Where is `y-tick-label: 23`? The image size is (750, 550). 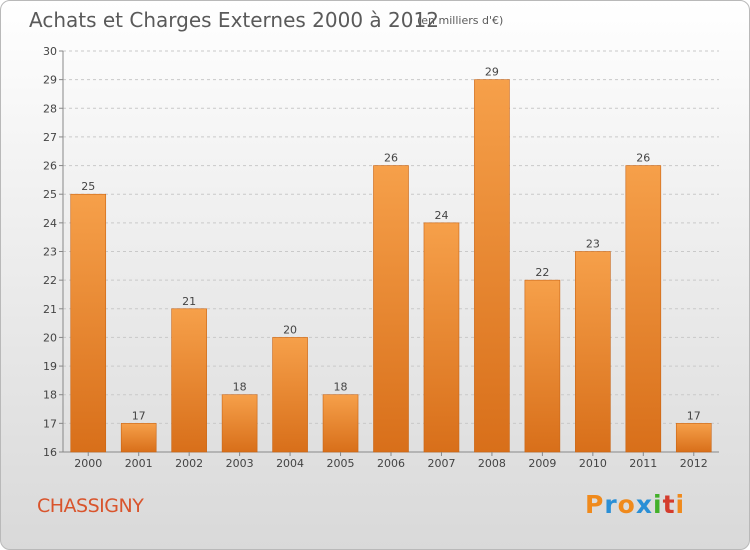 y-tick-label: 23 is located at coordinates (50, 252).